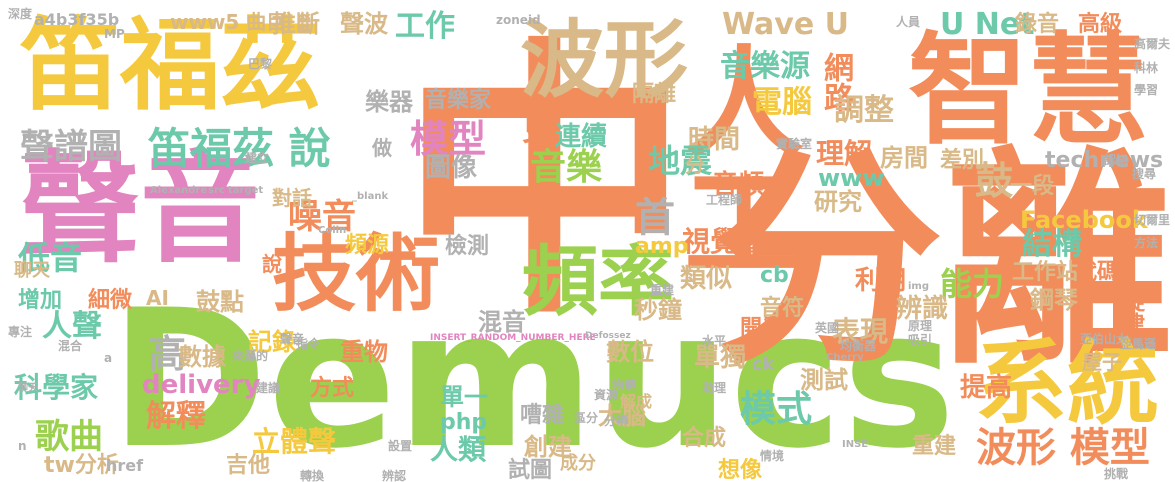 The width and height of the screenshot is (1175, 482). What do you see at coordinates (201, 385) in the screenshot?
I see `cloud-word: delivery` at bounding box center [201, 385].